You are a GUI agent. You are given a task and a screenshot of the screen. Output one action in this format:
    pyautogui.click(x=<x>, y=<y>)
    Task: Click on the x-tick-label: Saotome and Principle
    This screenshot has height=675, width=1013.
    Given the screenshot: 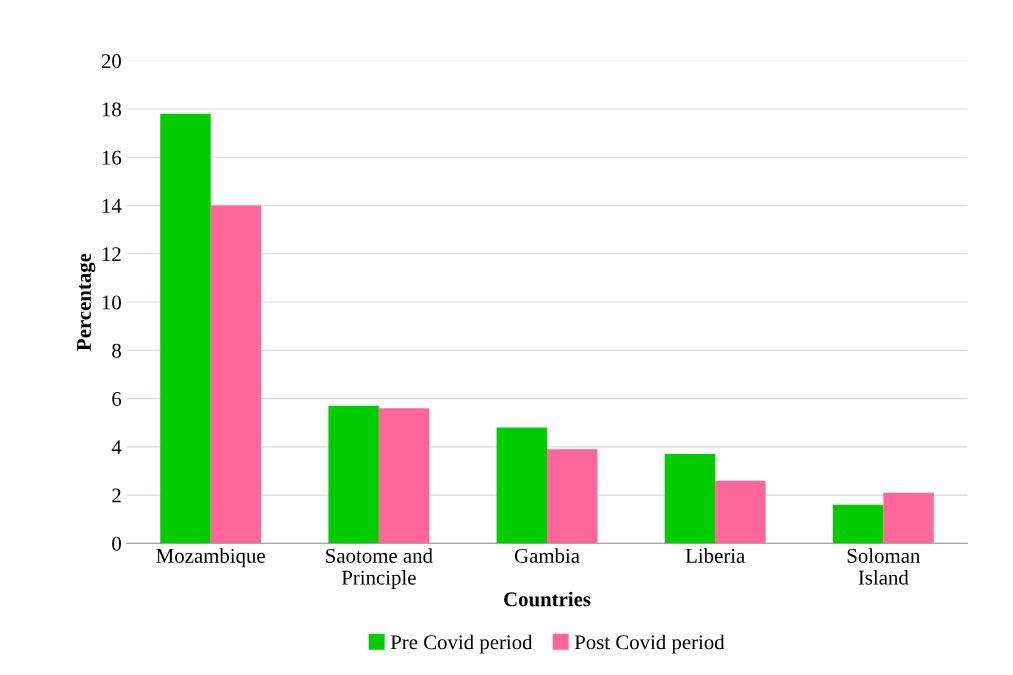 What is the action you would take?
    pyautogui.click(x=379, y=568)
    